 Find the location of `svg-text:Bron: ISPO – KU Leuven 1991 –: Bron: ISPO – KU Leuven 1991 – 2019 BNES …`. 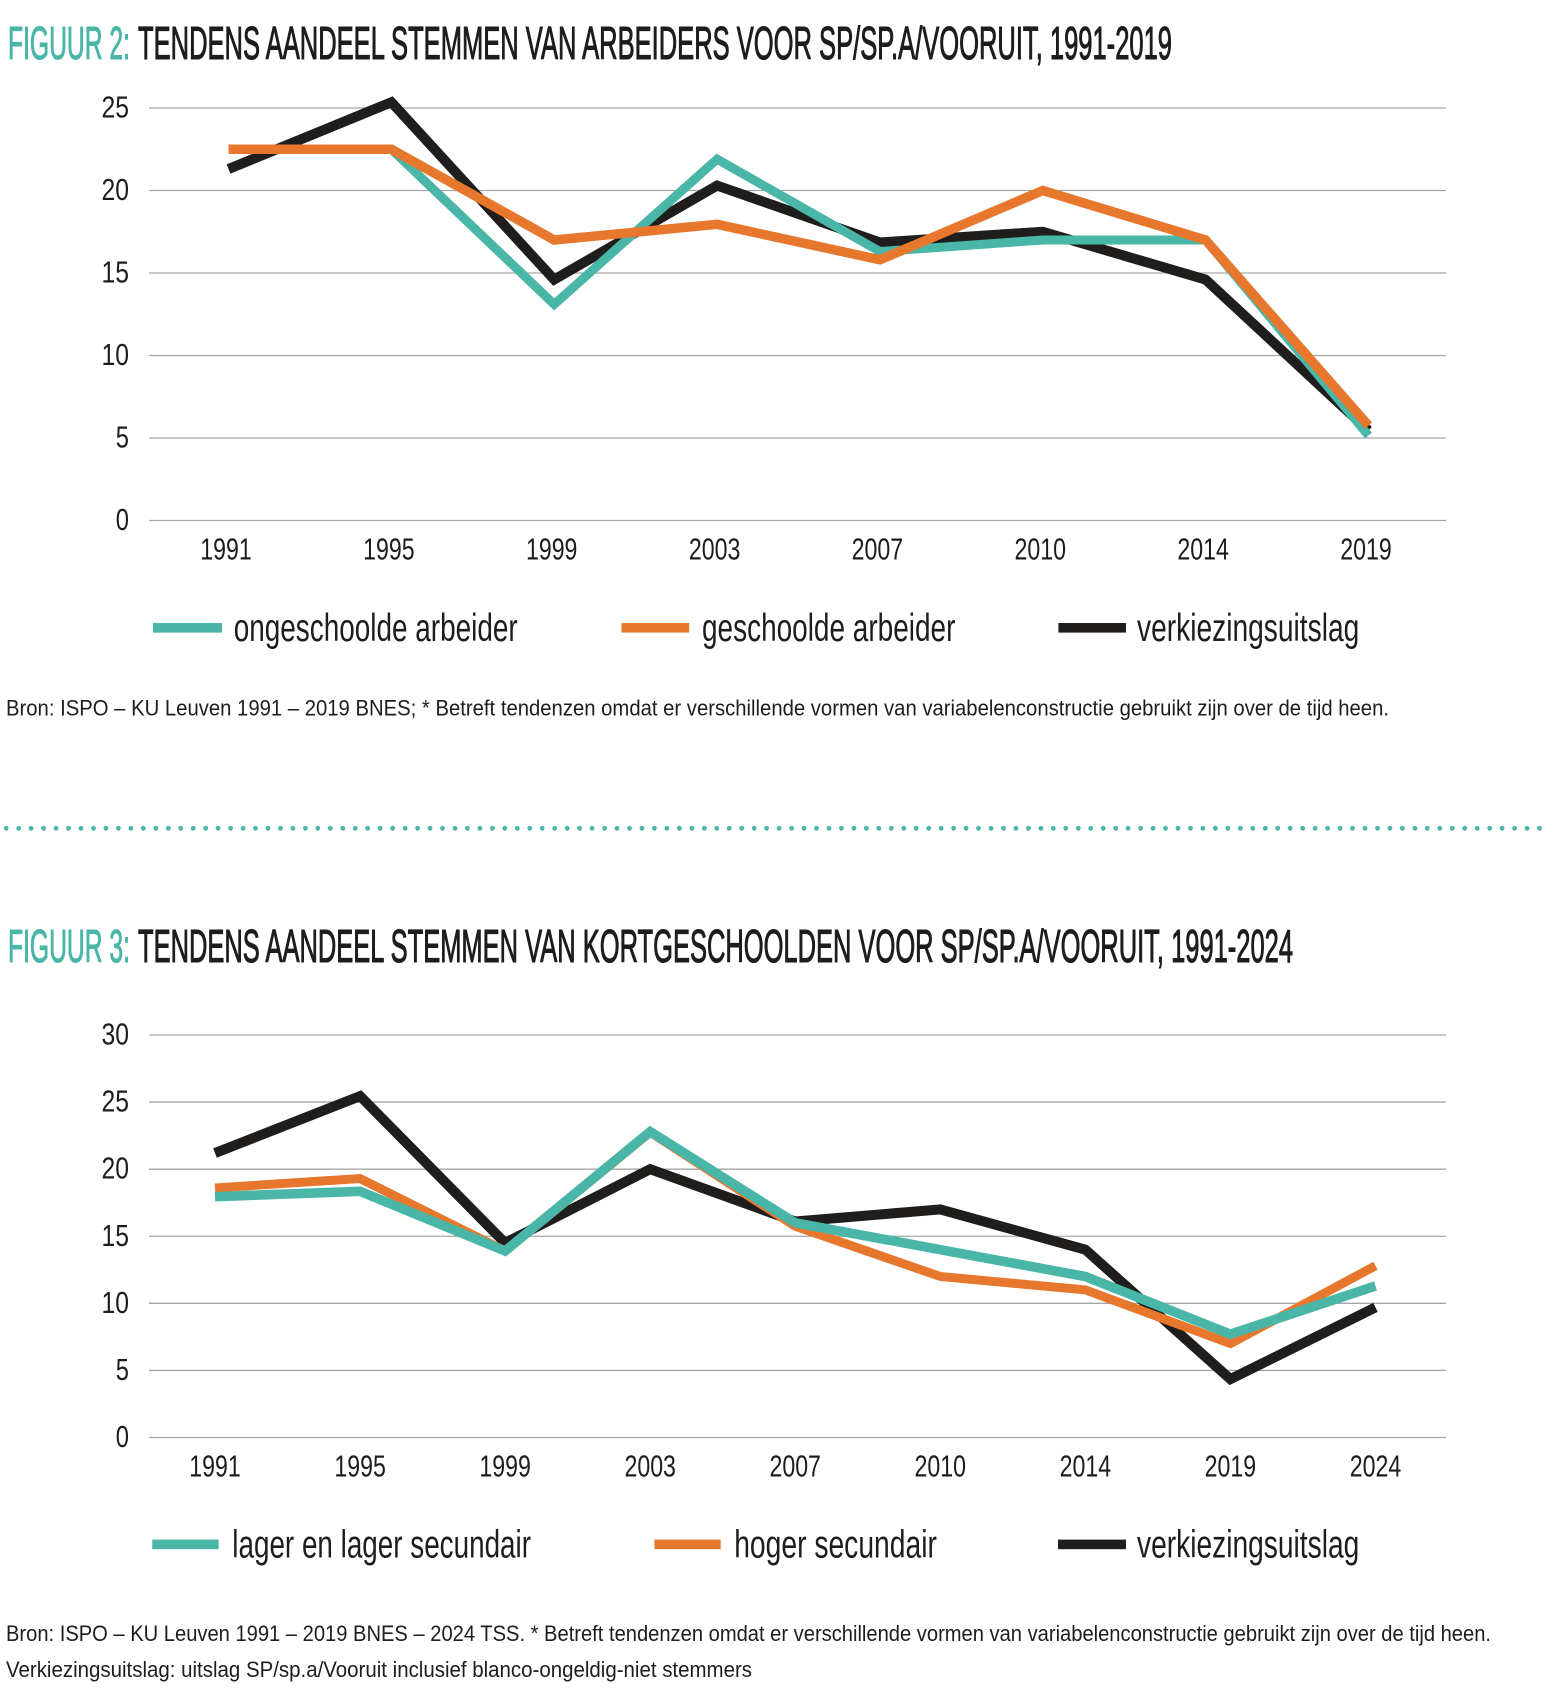

svg-text:Bron: ISPO – KU Leuven 1991 –: Bron: ISPO – KU Leuven 1991 – 2019 BNES … is located at coordinates (748, 1633).